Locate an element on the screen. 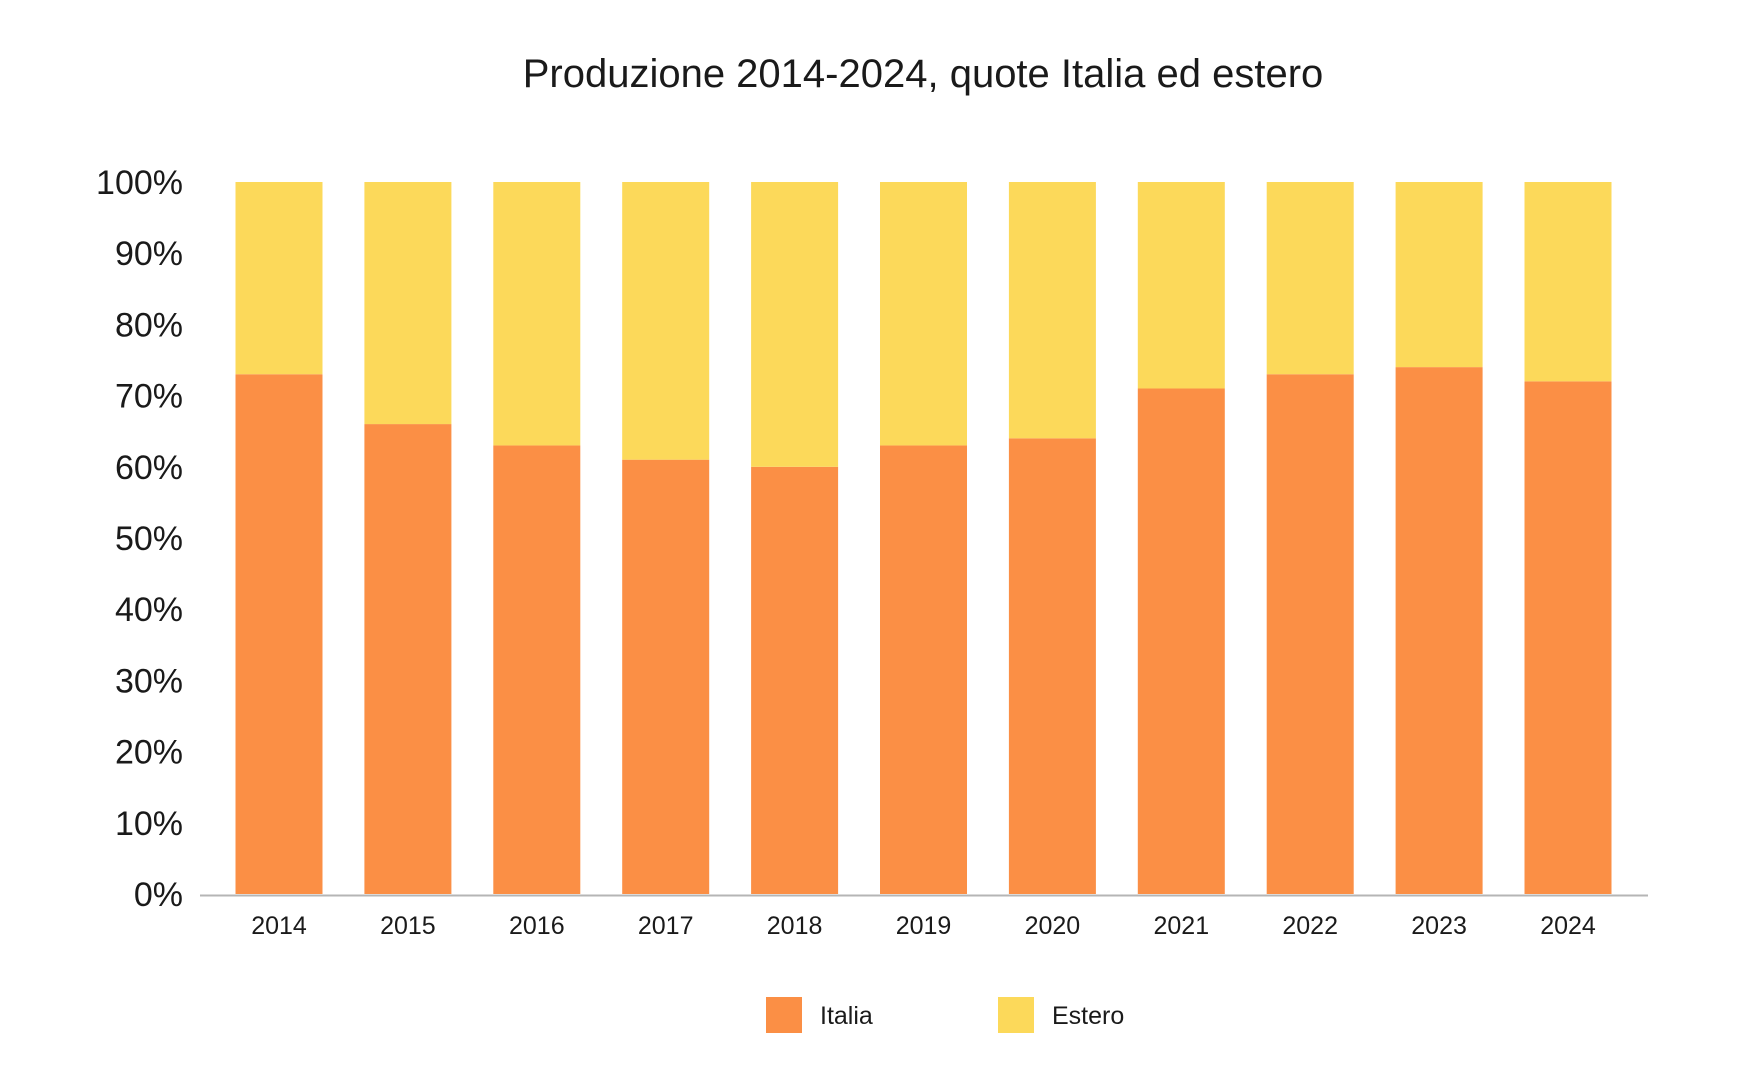 This screenshot has height=1080, width=1757. bar-italia-2024 is located at coordinates (1568, 637).